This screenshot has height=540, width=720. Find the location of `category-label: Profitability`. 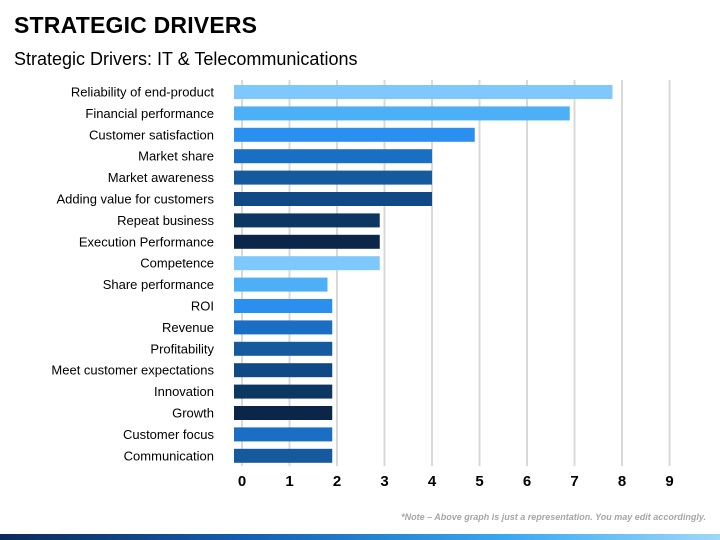

category-label: Profitability is located at coordinates (182, 348).